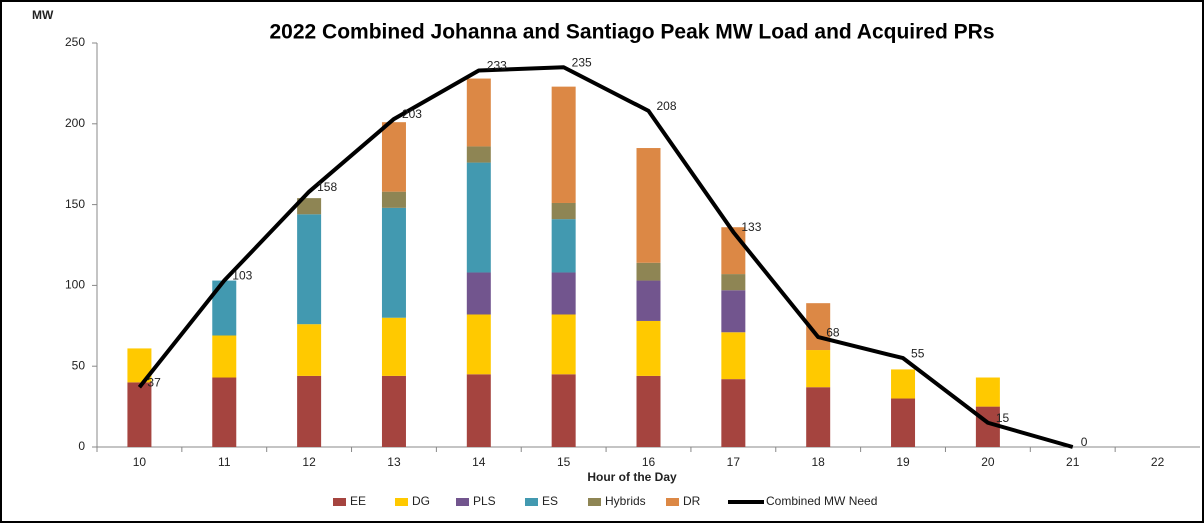 This screenshot has height=523, width=1204. Describe the element at coordinates (497, 66) in the screenshot. I see `data-label: 233` at that location.